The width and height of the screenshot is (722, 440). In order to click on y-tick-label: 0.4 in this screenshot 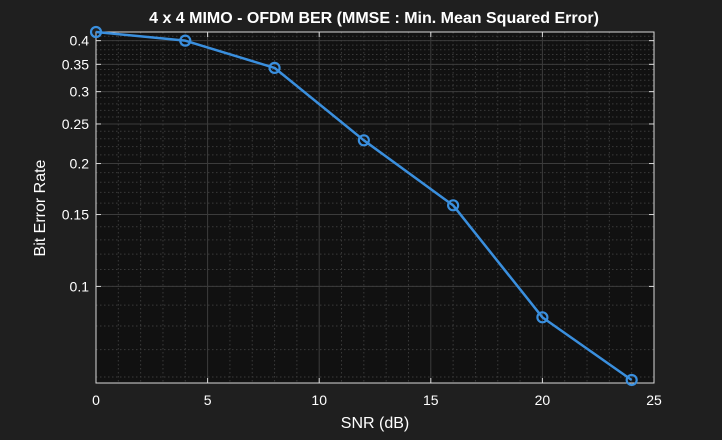, I will do `click(80, 41)`.